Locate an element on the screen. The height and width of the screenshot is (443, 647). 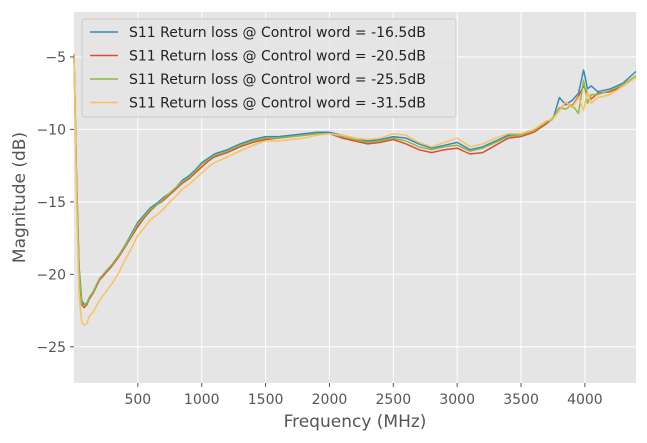
y-tick-label: −15 is located at coordinates (51, 203).